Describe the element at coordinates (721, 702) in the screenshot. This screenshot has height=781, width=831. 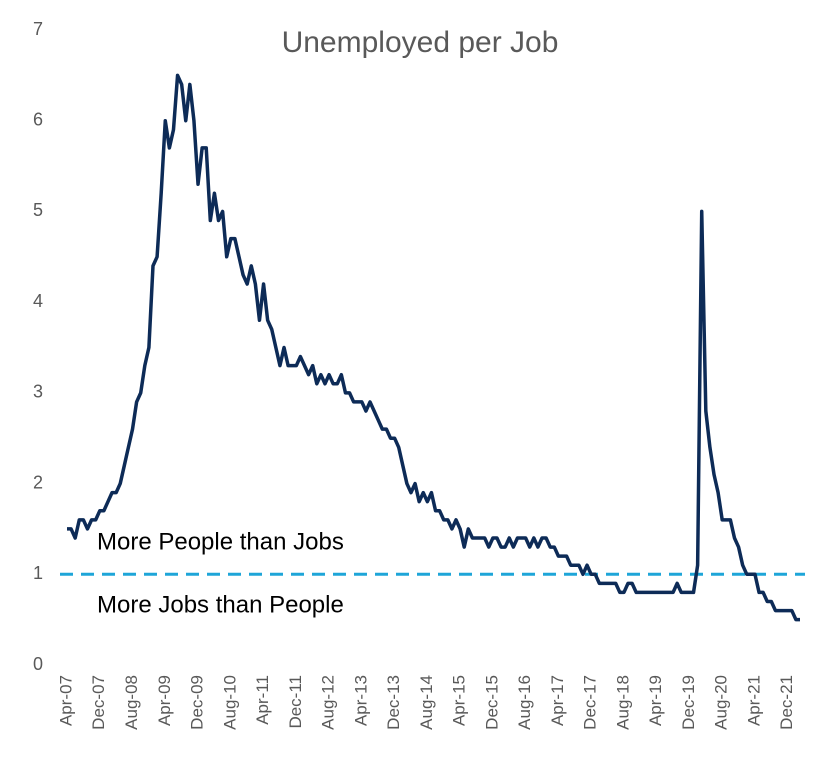
I see `x-tick-label: Aug-20` at that location.